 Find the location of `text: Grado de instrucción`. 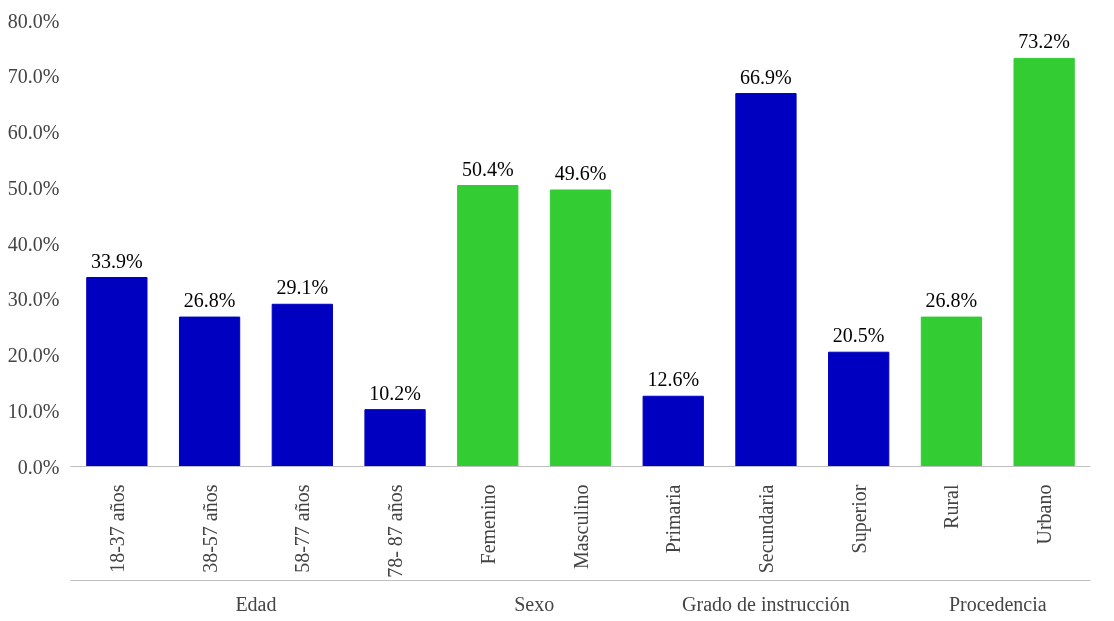

text: Grado de instrucción is located at coordinates (766, 603).